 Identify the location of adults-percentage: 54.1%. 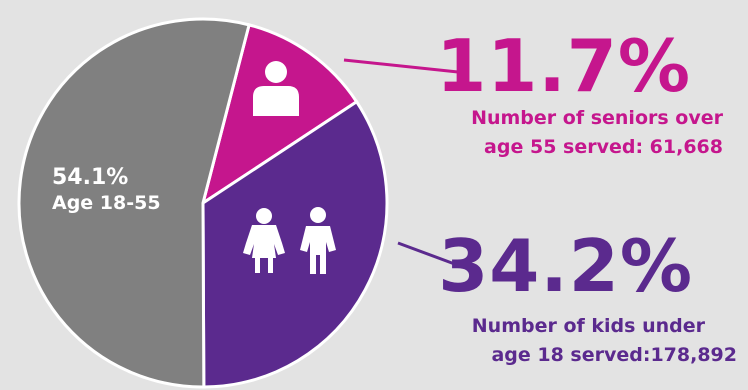
(90, 177).